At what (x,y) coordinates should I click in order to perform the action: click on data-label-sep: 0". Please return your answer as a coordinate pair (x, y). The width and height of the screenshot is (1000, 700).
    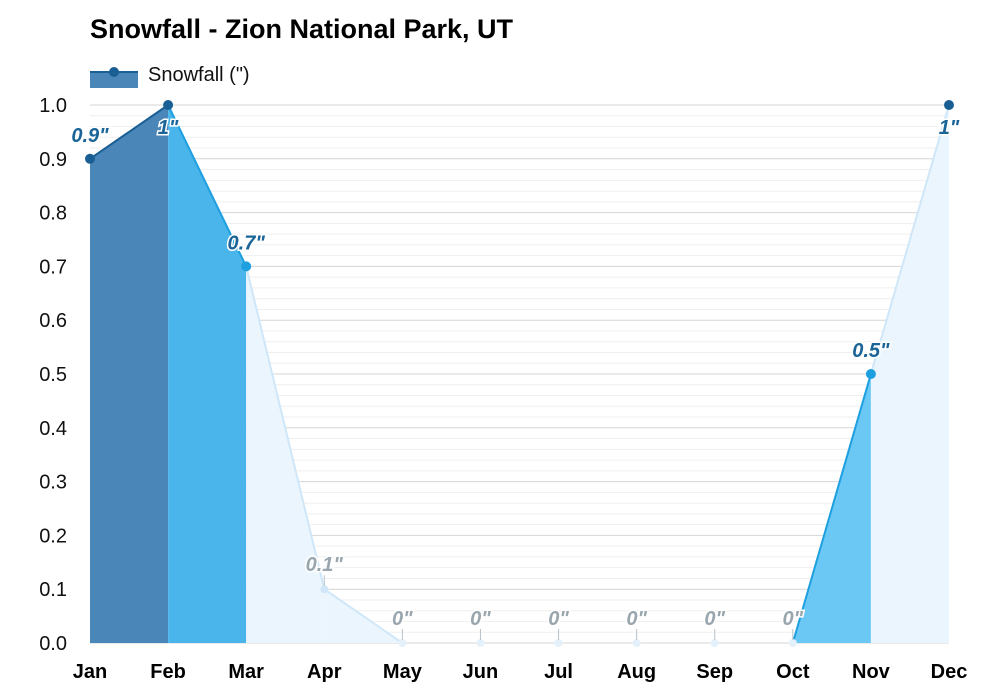
    Looking at the image, I should click on (714, 619).